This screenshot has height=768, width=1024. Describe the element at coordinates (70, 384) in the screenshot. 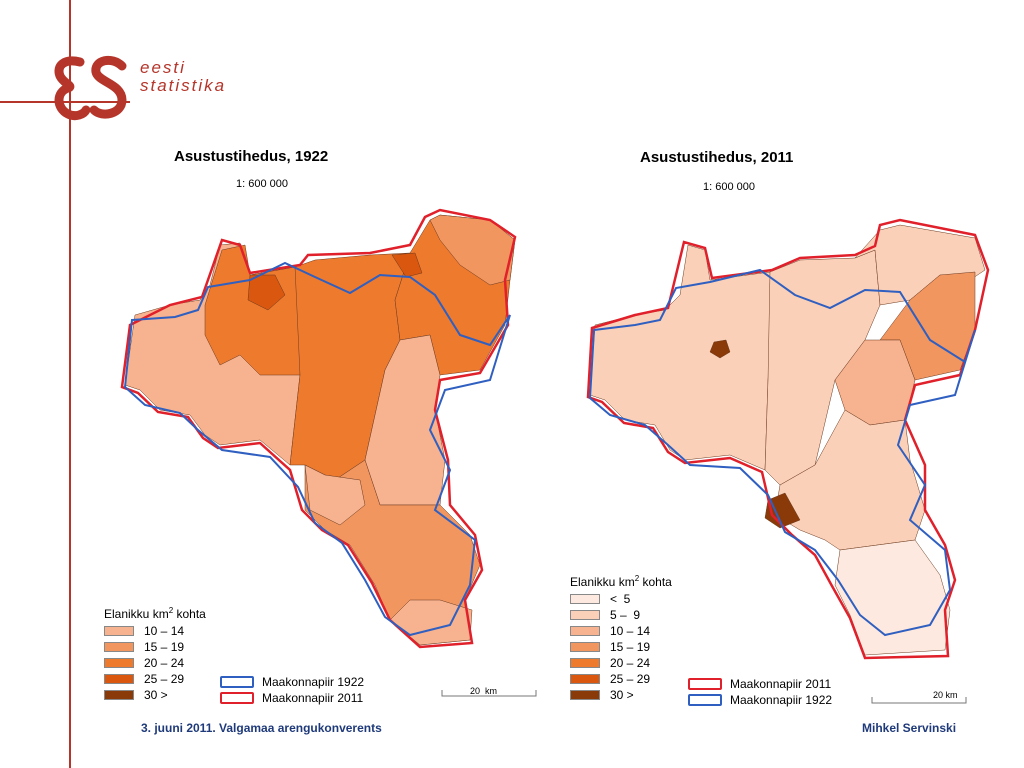

I see `frame-vertical-line` at that location.